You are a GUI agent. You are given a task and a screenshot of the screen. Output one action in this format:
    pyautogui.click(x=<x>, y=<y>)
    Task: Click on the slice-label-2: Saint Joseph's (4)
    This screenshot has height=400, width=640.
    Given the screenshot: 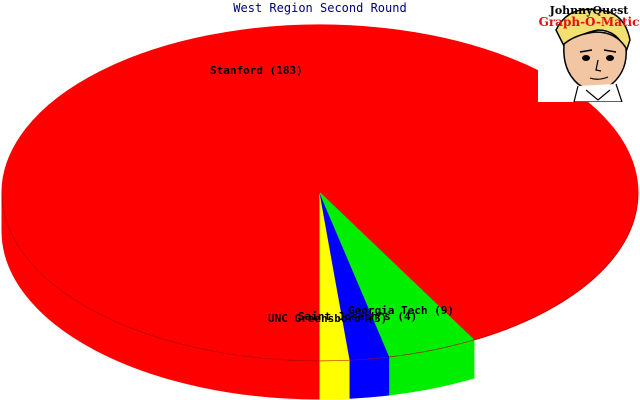 What is the action you would take?
    pyautogui.click(x=357, y=316)
    